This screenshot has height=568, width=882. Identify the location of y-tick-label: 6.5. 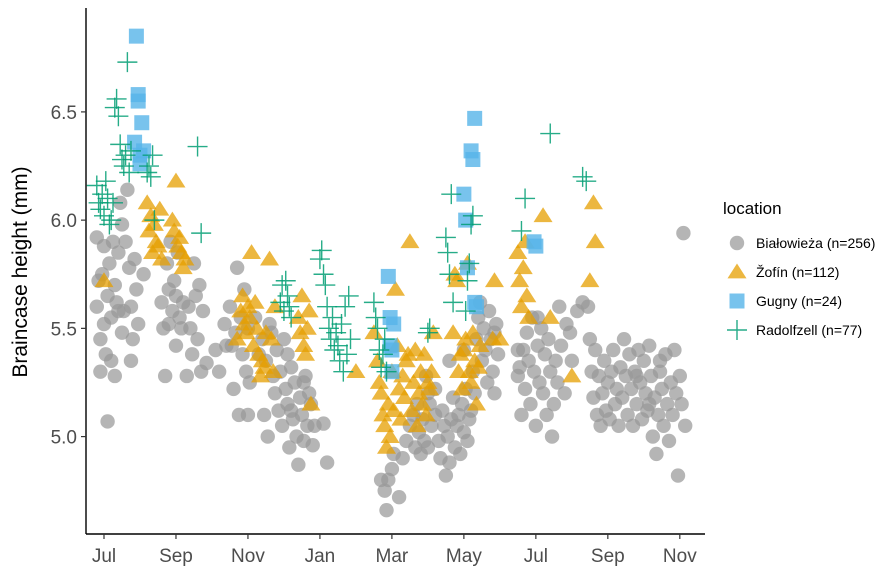
(64, 113).